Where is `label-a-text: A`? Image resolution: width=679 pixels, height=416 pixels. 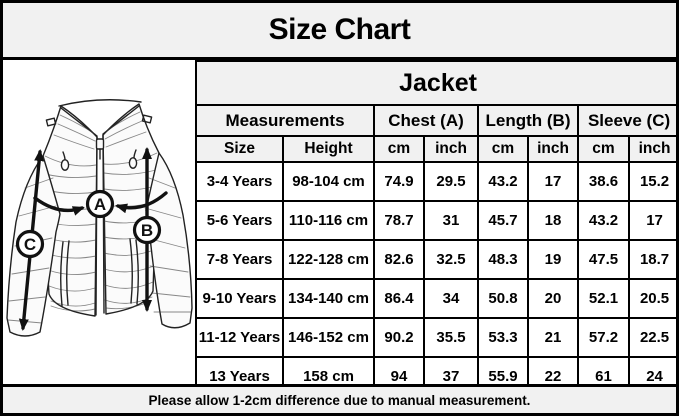 label-a-text: A is located at coordinates (100, 204).